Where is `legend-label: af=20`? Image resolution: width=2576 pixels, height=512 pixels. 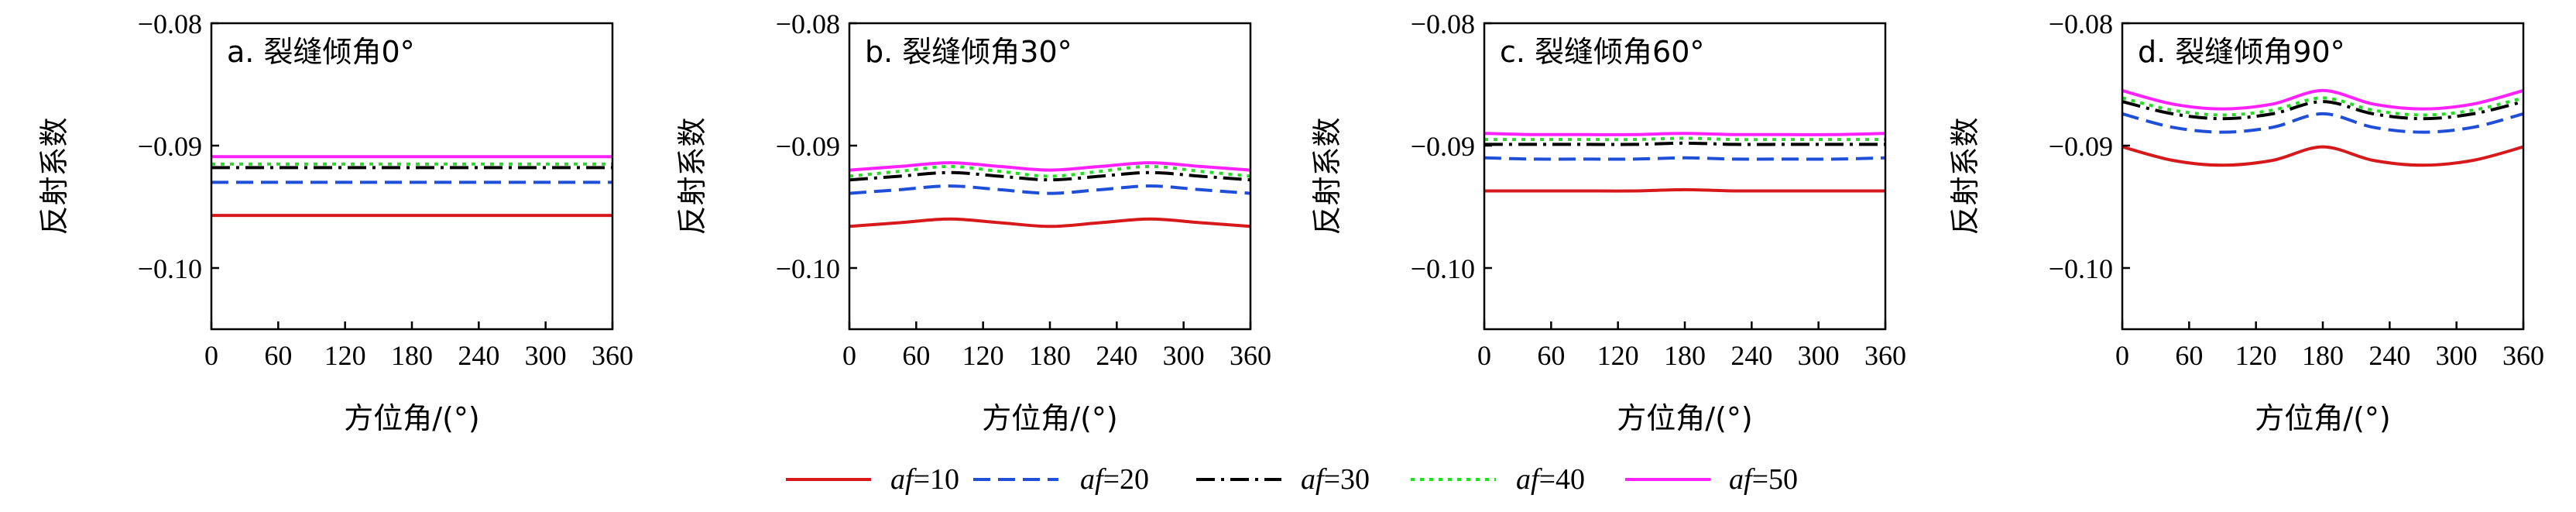
legend-label: af=20 is located at coordinates (1114, 479).